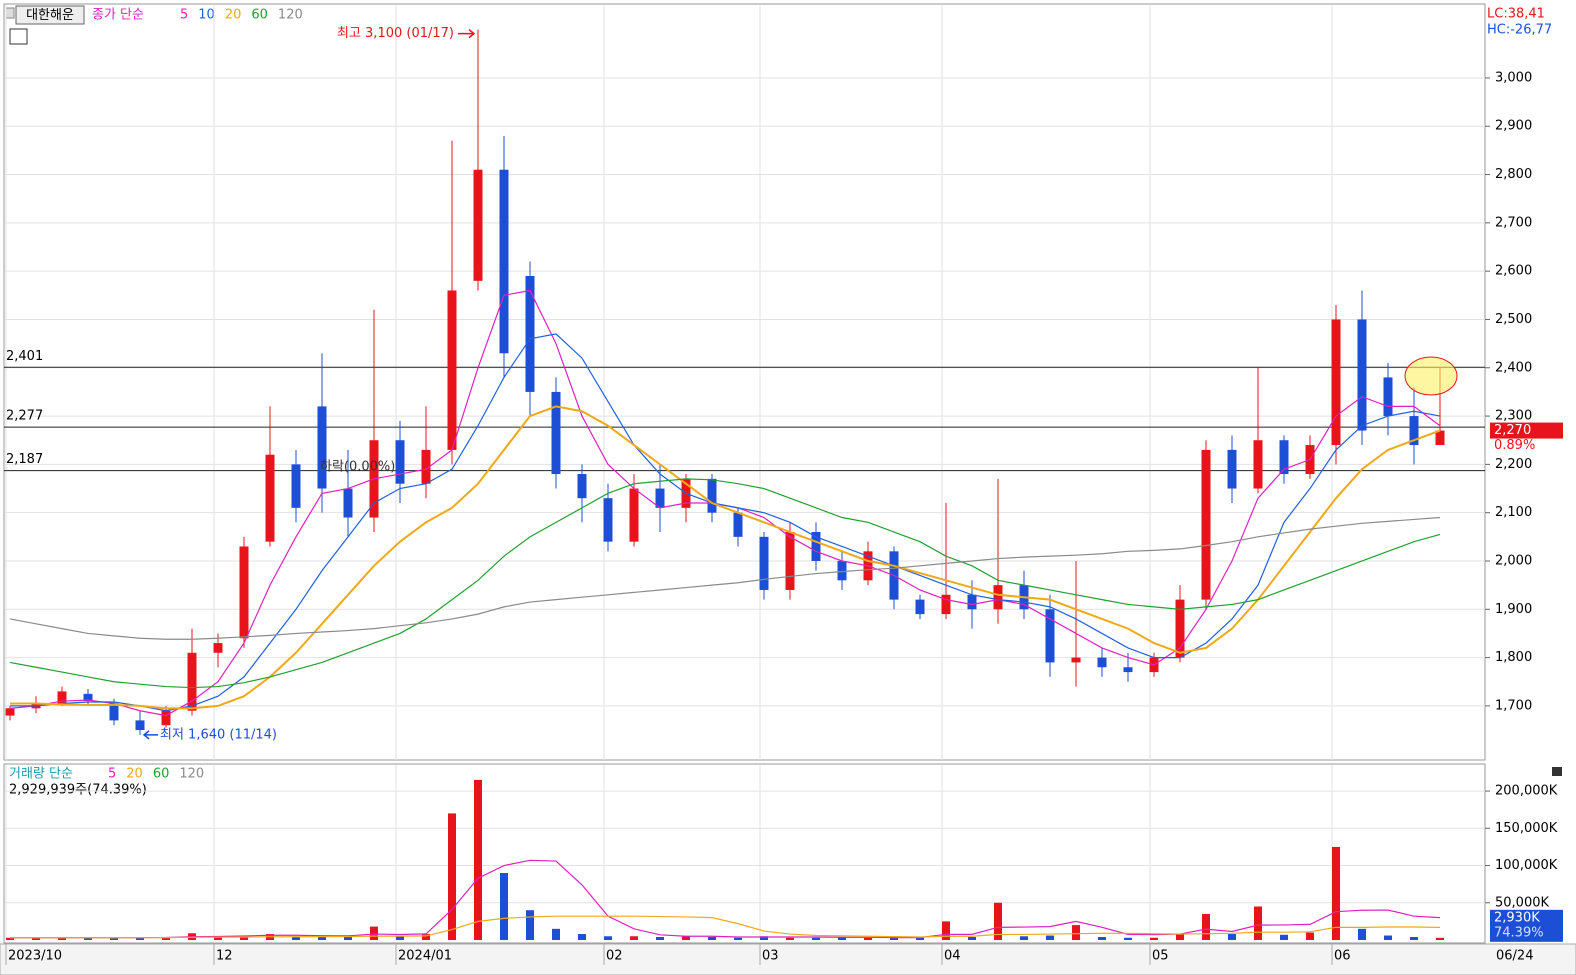 This screenshot has height=975, width=1576. What do you see at coordinates (206, 15) in the screenshot?
I see `legend-entry: 10` at bounding box center [206, 15].